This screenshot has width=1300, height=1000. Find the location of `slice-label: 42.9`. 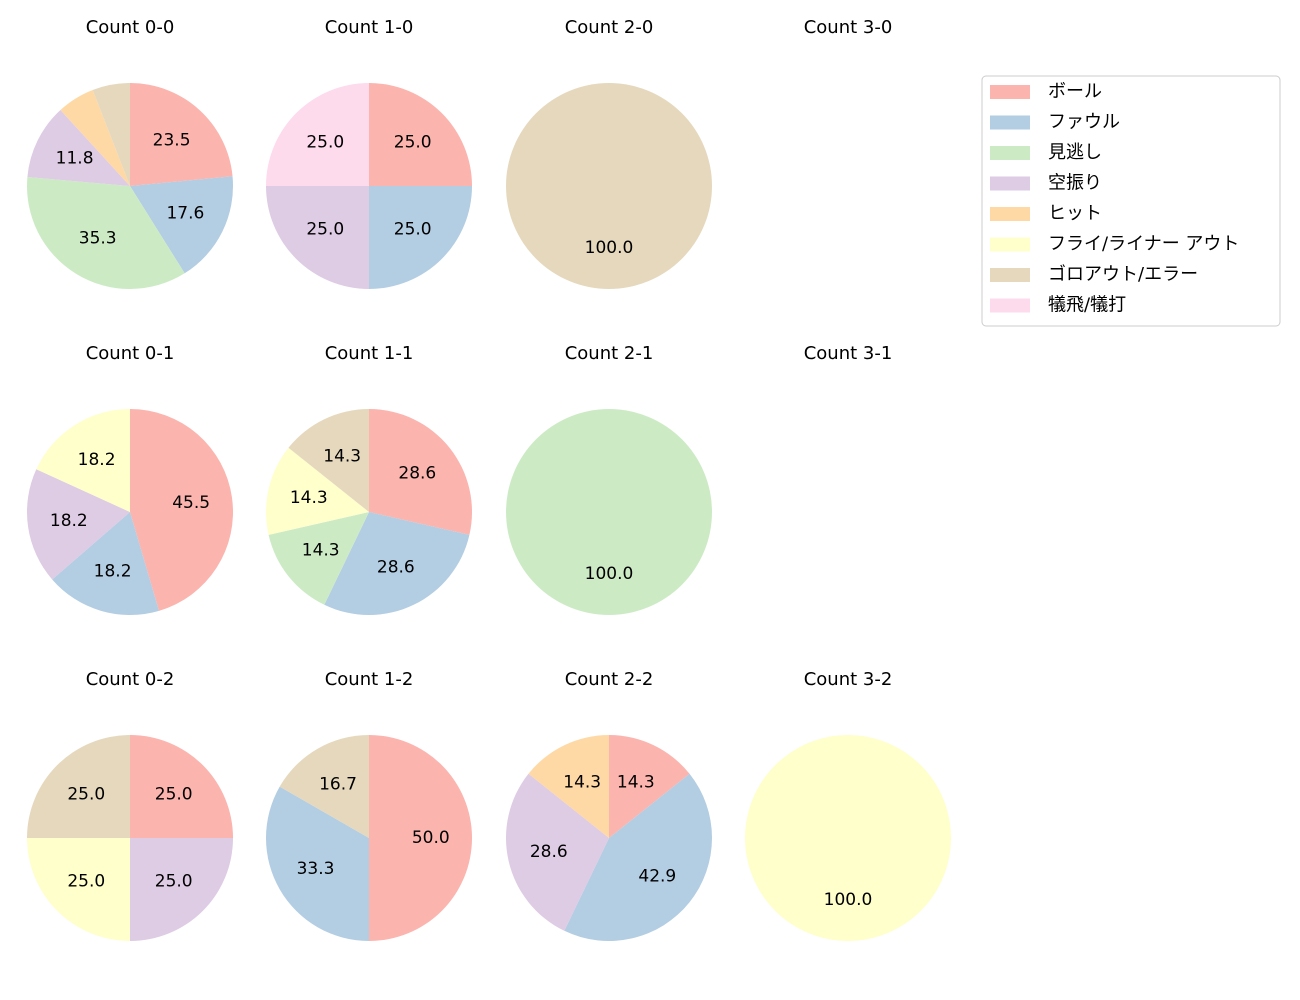

slice-label: 42.9 is located at coordinates (657, 877).